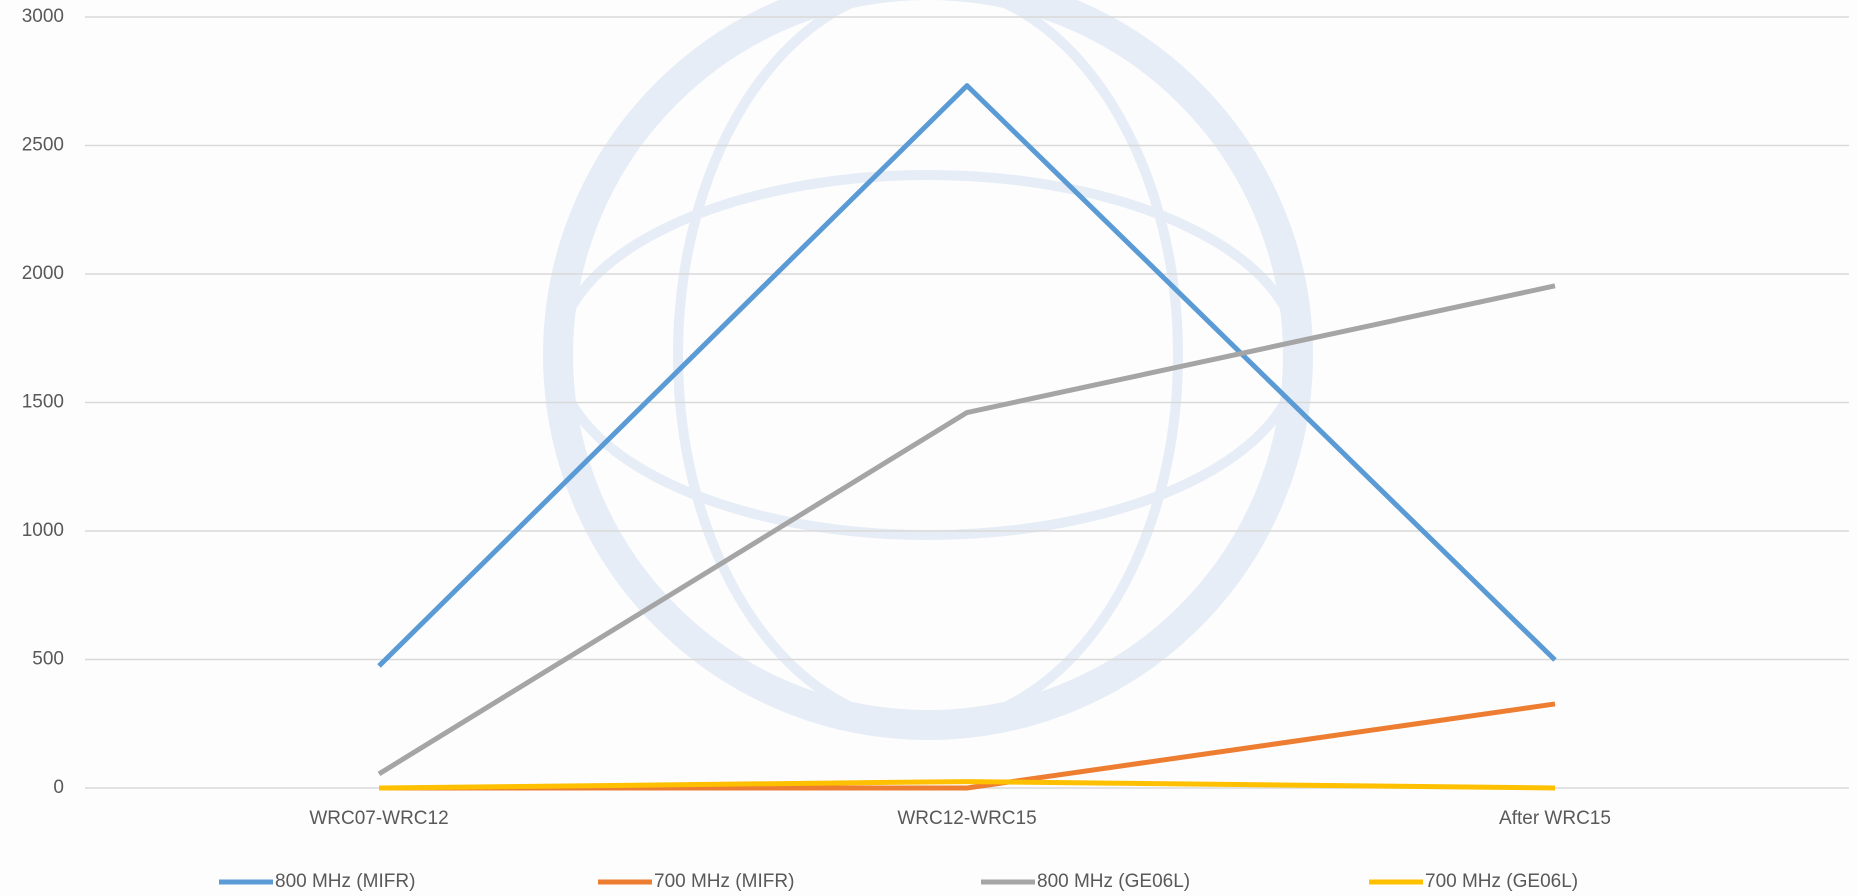  What do you see at coordinates (378, 818) in the screenshot?
I see `x-tick-label: WRC07-WRC12` at bounding box center [378, 818].